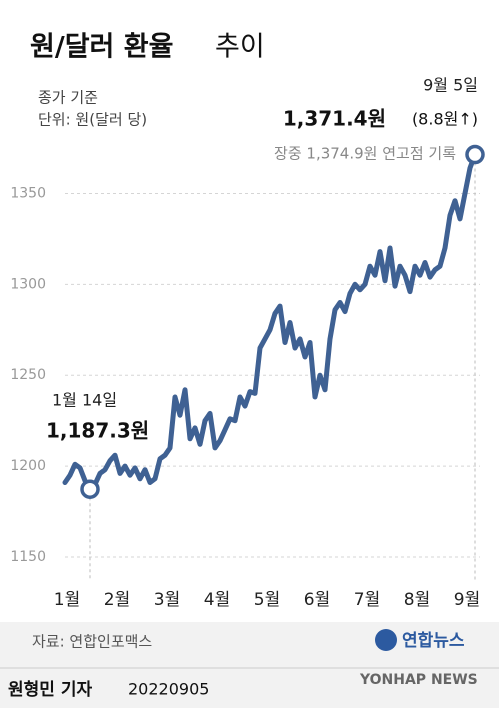 The image size is (499, 708). Describe the element at coordinates (240, 47) in the screenshot. I see `chart-title-suffix: 추이` at that location.